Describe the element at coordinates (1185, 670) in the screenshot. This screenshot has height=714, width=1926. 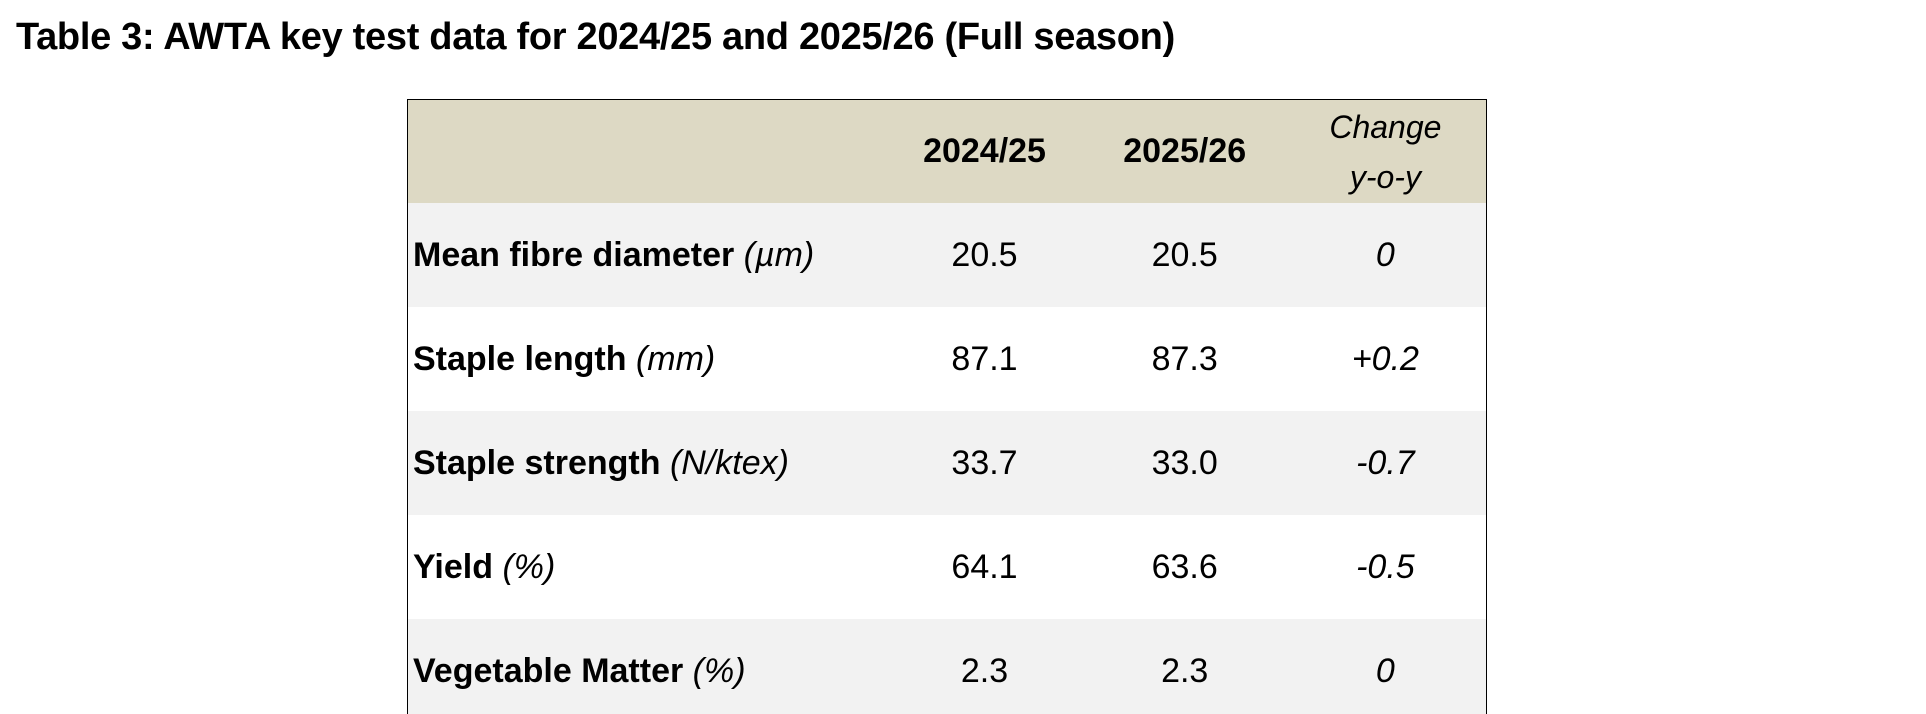
I see `cell-year-2025-26: 2.3` at that location.